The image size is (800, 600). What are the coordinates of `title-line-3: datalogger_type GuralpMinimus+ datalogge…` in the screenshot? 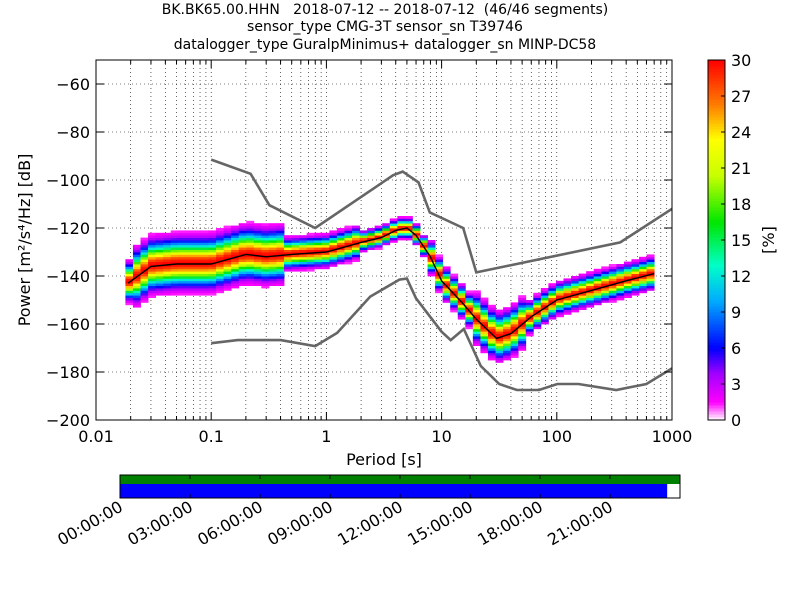 It's located at (385, 45).